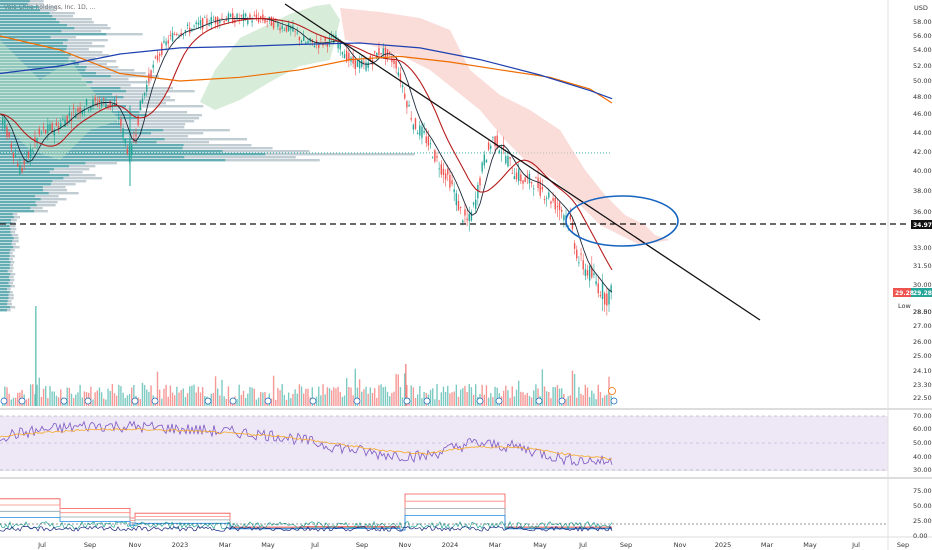 This screenshot has height=550, width=932. I want to click on price-tick-label: 44.00, so click(922, 133).